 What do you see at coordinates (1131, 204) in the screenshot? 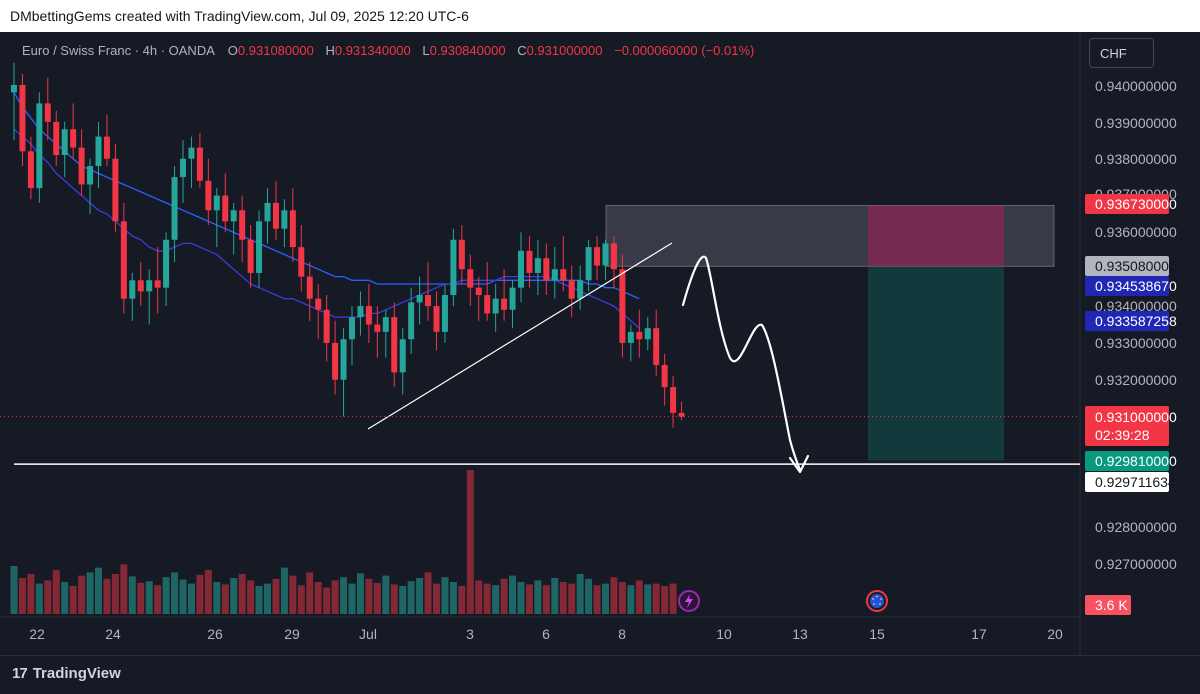
I see `stop-loss-tag: 0.936730000` at bounding box center [1131, 204].